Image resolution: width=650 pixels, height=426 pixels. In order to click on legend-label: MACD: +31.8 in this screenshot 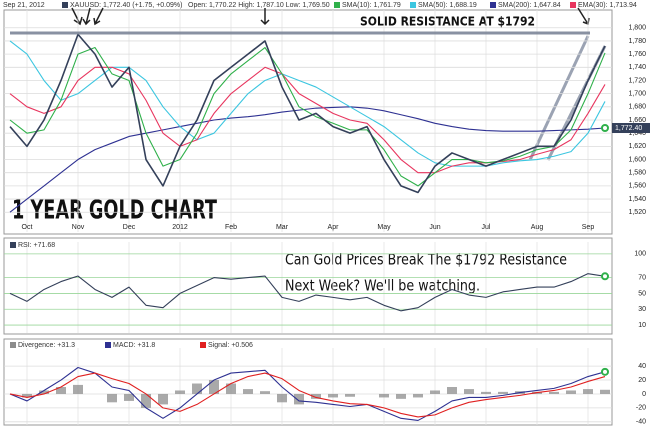, I will do `click(134, 345)`.